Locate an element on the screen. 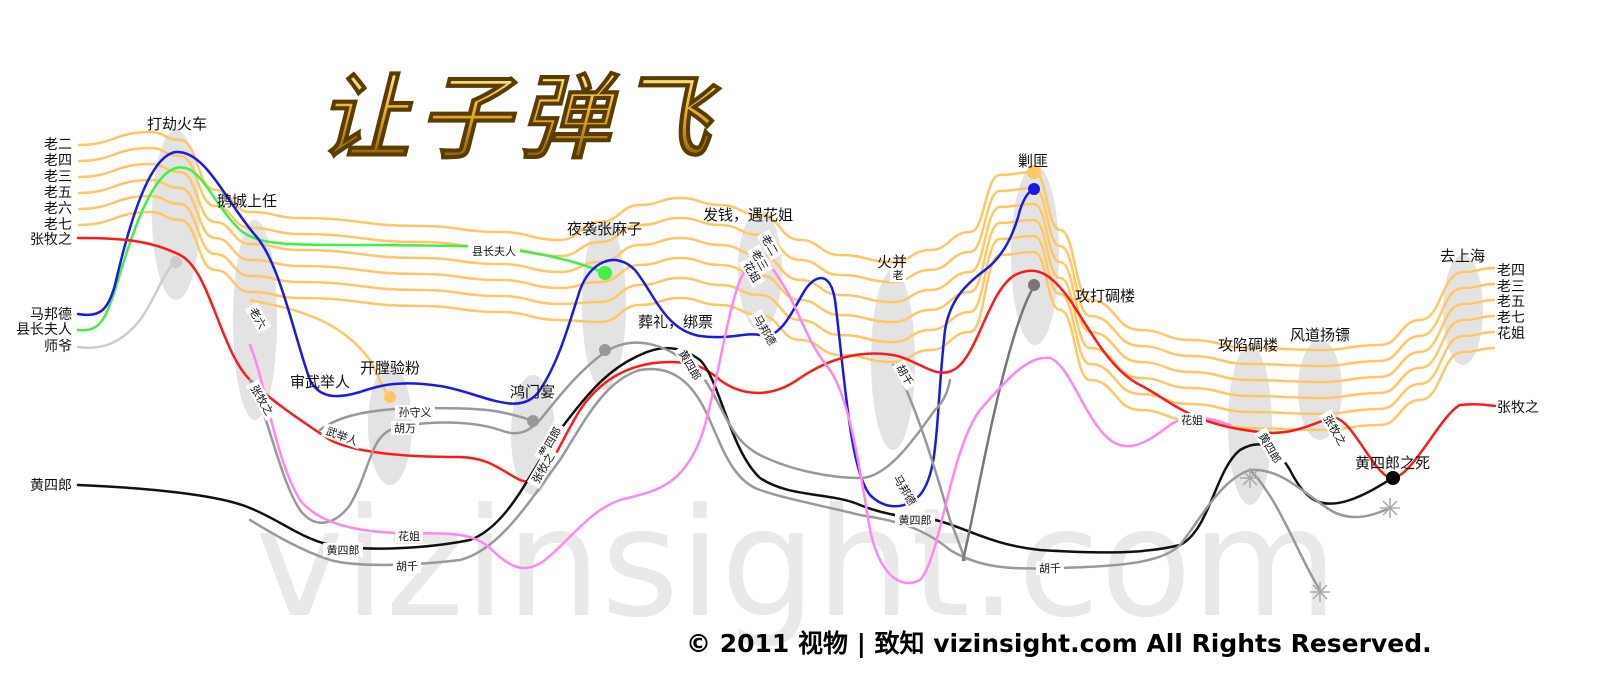 This screenshot has width=1606, height=694. end-label: 老五 is located at coordinates (1511, 302).